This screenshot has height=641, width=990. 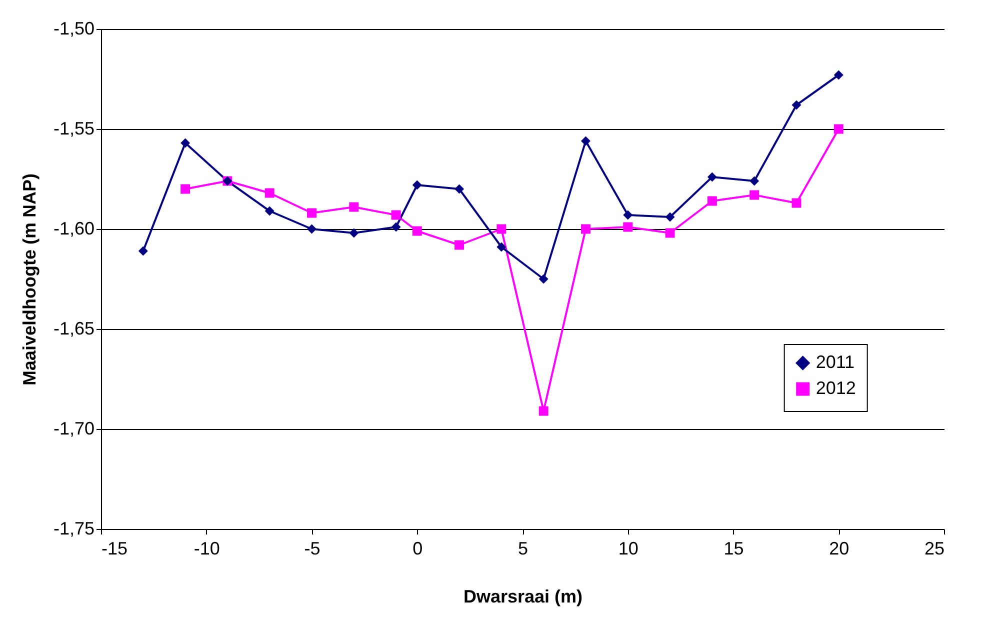 I want to click on x-tick-label: 20, so click(x=839, y=548).